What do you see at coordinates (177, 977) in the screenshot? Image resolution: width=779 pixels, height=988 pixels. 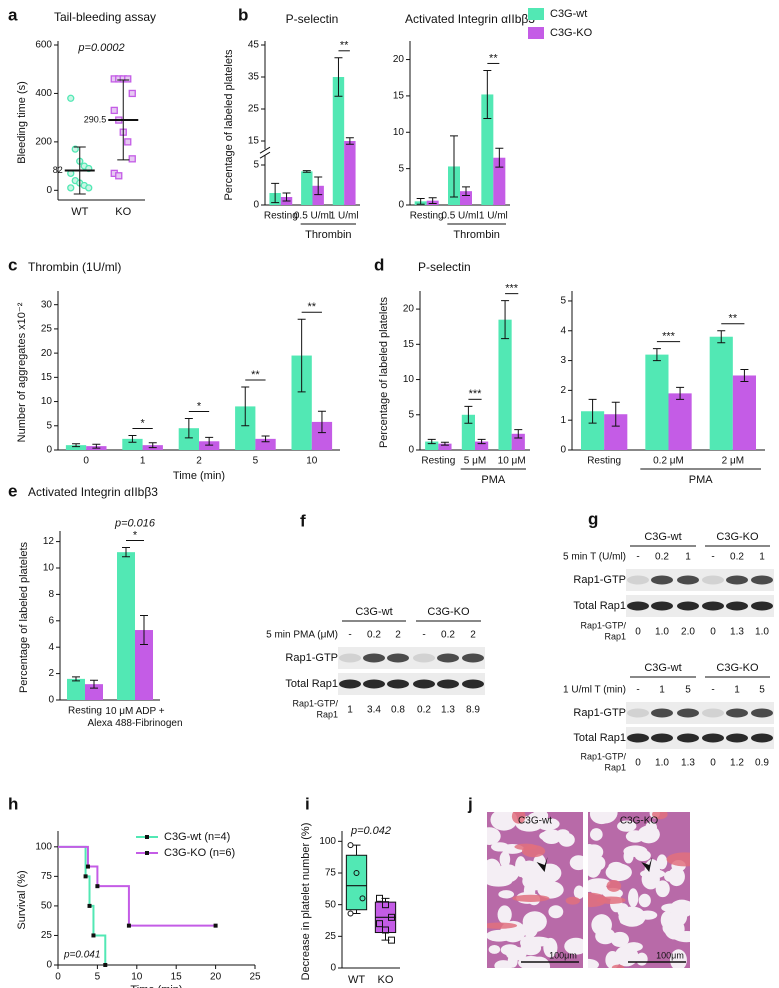 I see `x-tick-label: 15` at bounding box center [177, 977].